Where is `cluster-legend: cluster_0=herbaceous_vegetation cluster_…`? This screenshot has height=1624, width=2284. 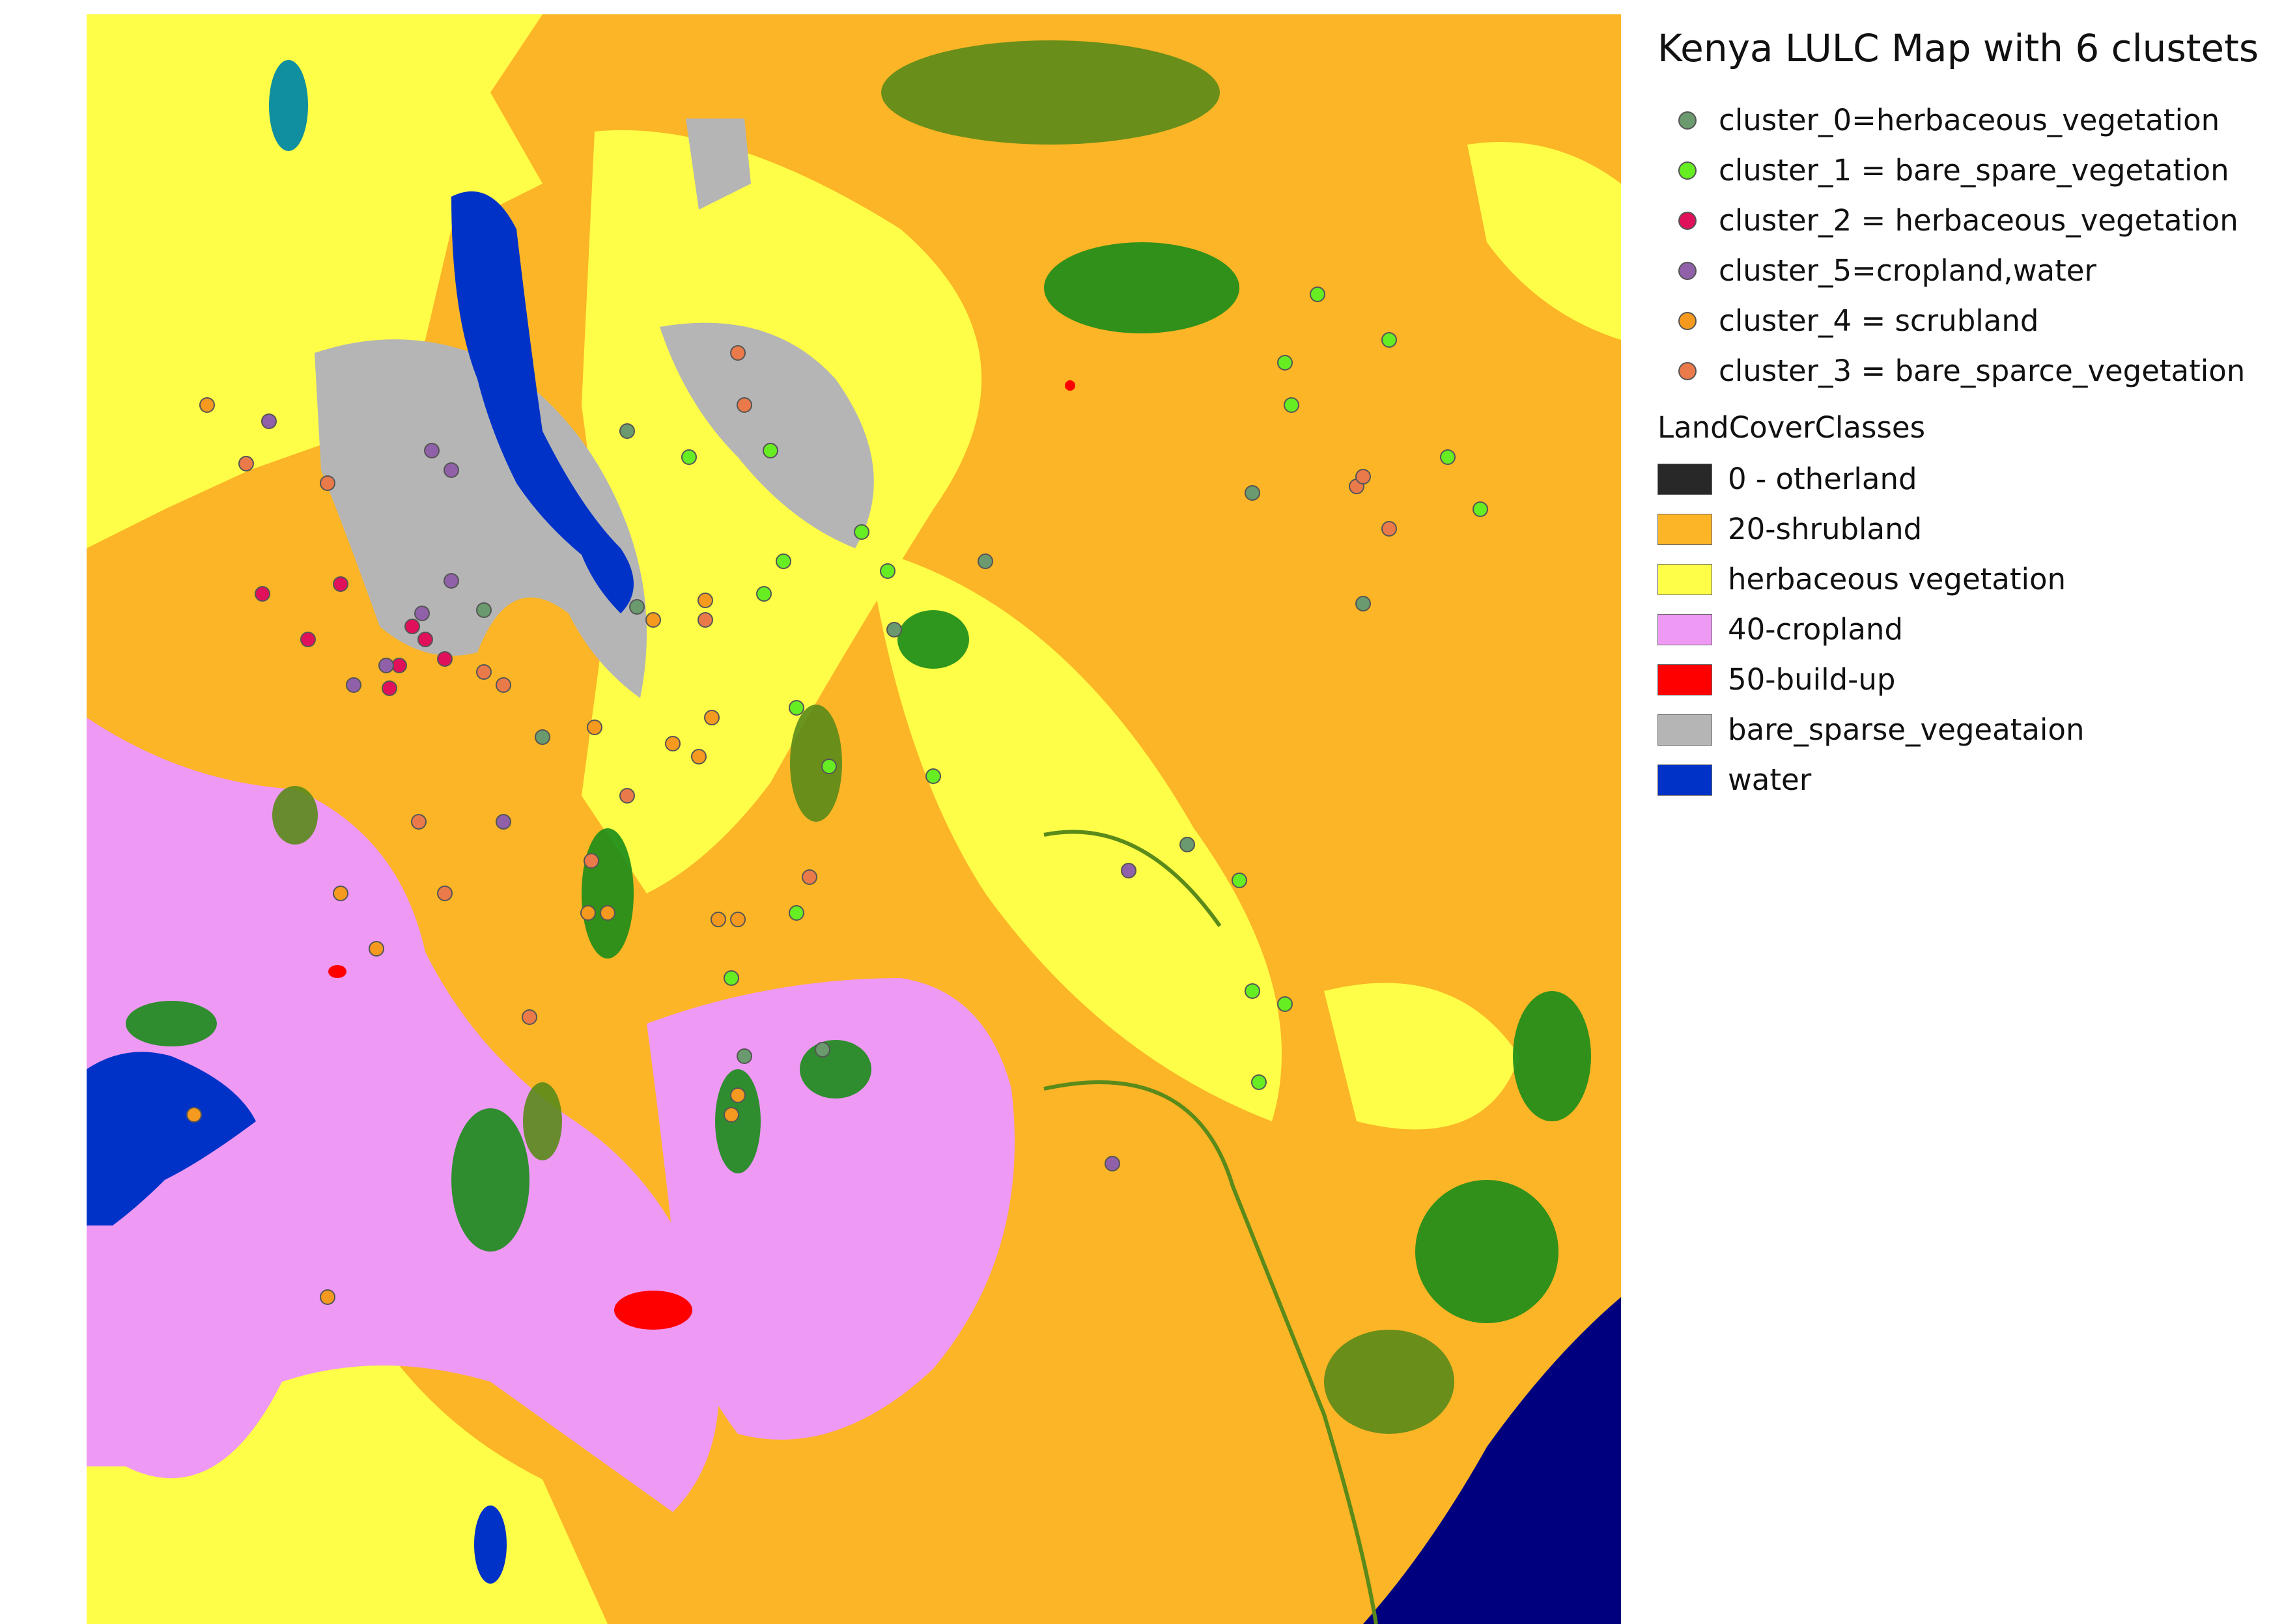 cluster-legend: cluster_0=herbaceous_vegetation cluster_… is located at coordinates (1966, 246).